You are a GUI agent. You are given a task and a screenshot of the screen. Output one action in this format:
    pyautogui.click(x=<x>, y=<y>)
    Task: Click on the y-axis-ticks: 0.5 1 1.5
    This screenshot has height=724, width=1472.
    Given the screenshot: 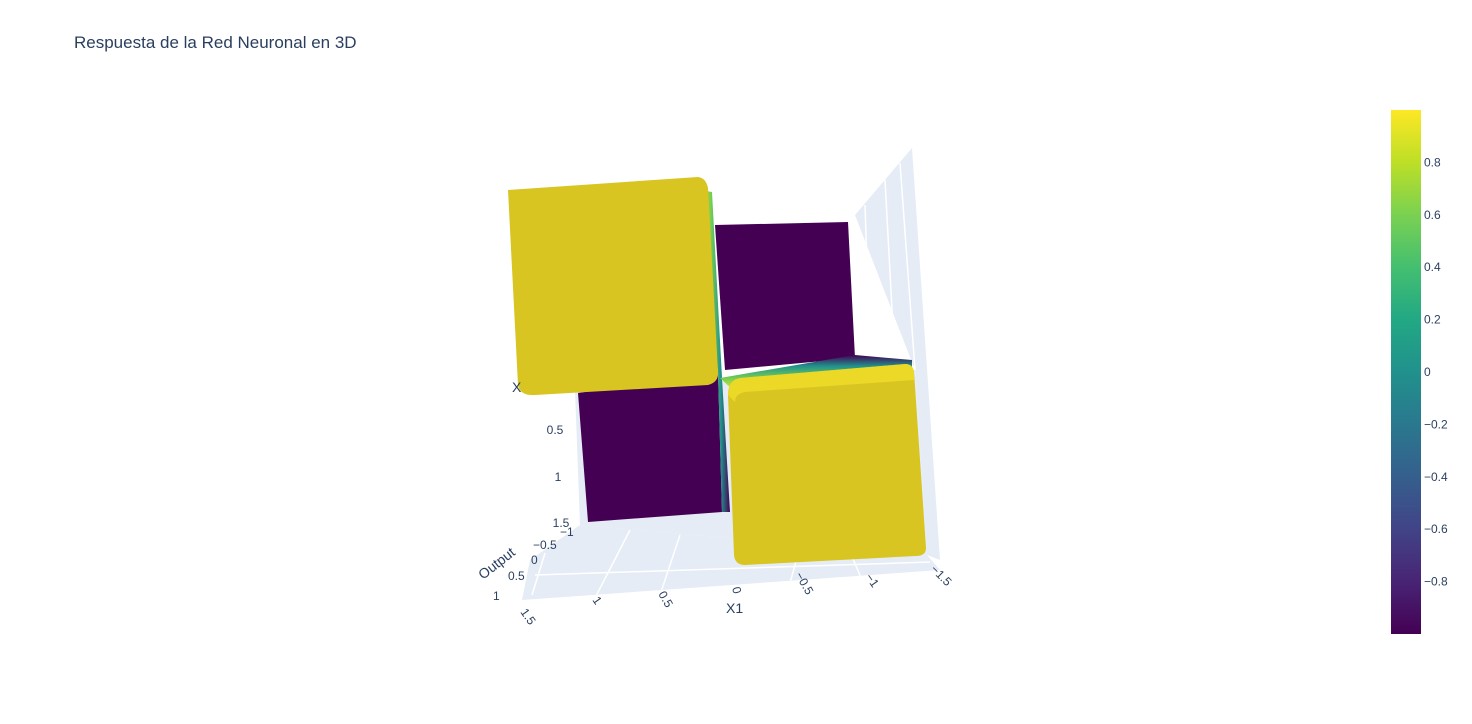 What is the action you would take?
    pyautogui.click(x=558, y=476)
    